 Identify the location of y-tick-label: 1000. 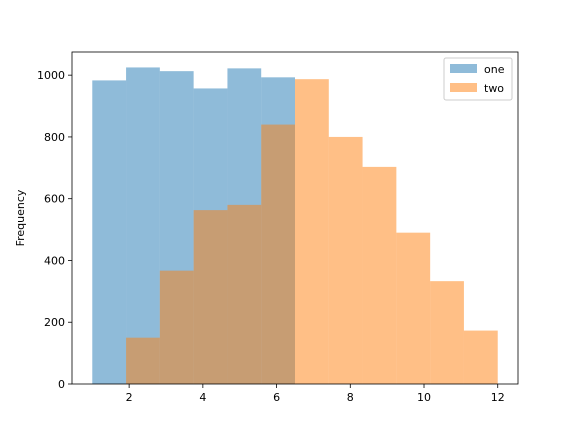
(51, 75).